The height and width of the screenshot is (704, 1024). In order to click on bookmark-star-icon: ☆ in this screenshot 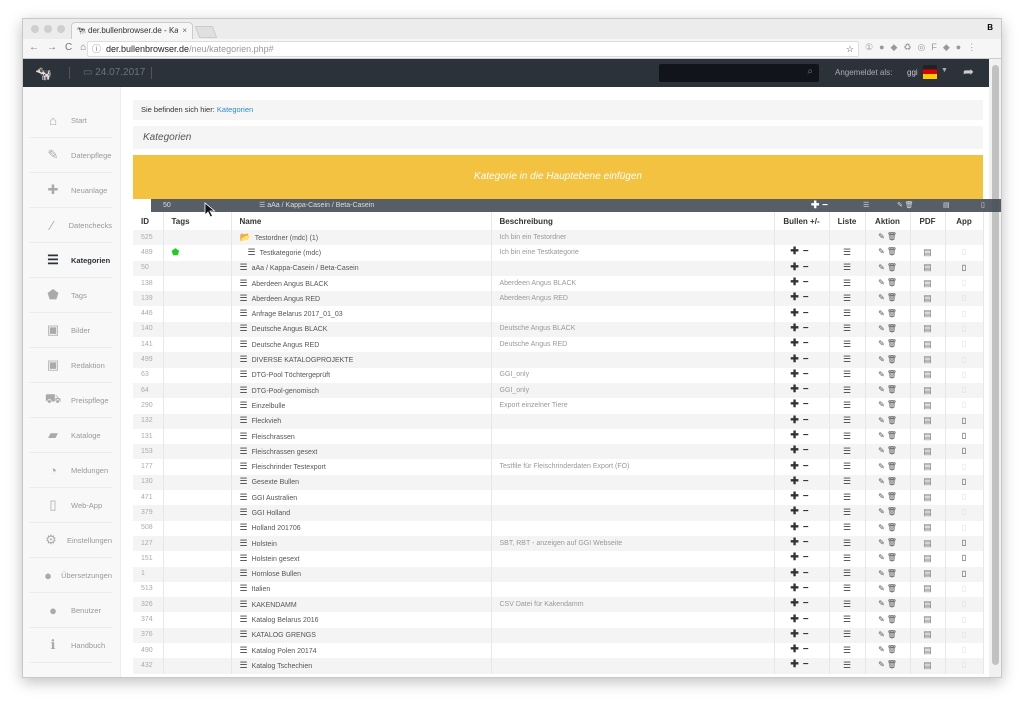, I will do `click(849, 49)`.